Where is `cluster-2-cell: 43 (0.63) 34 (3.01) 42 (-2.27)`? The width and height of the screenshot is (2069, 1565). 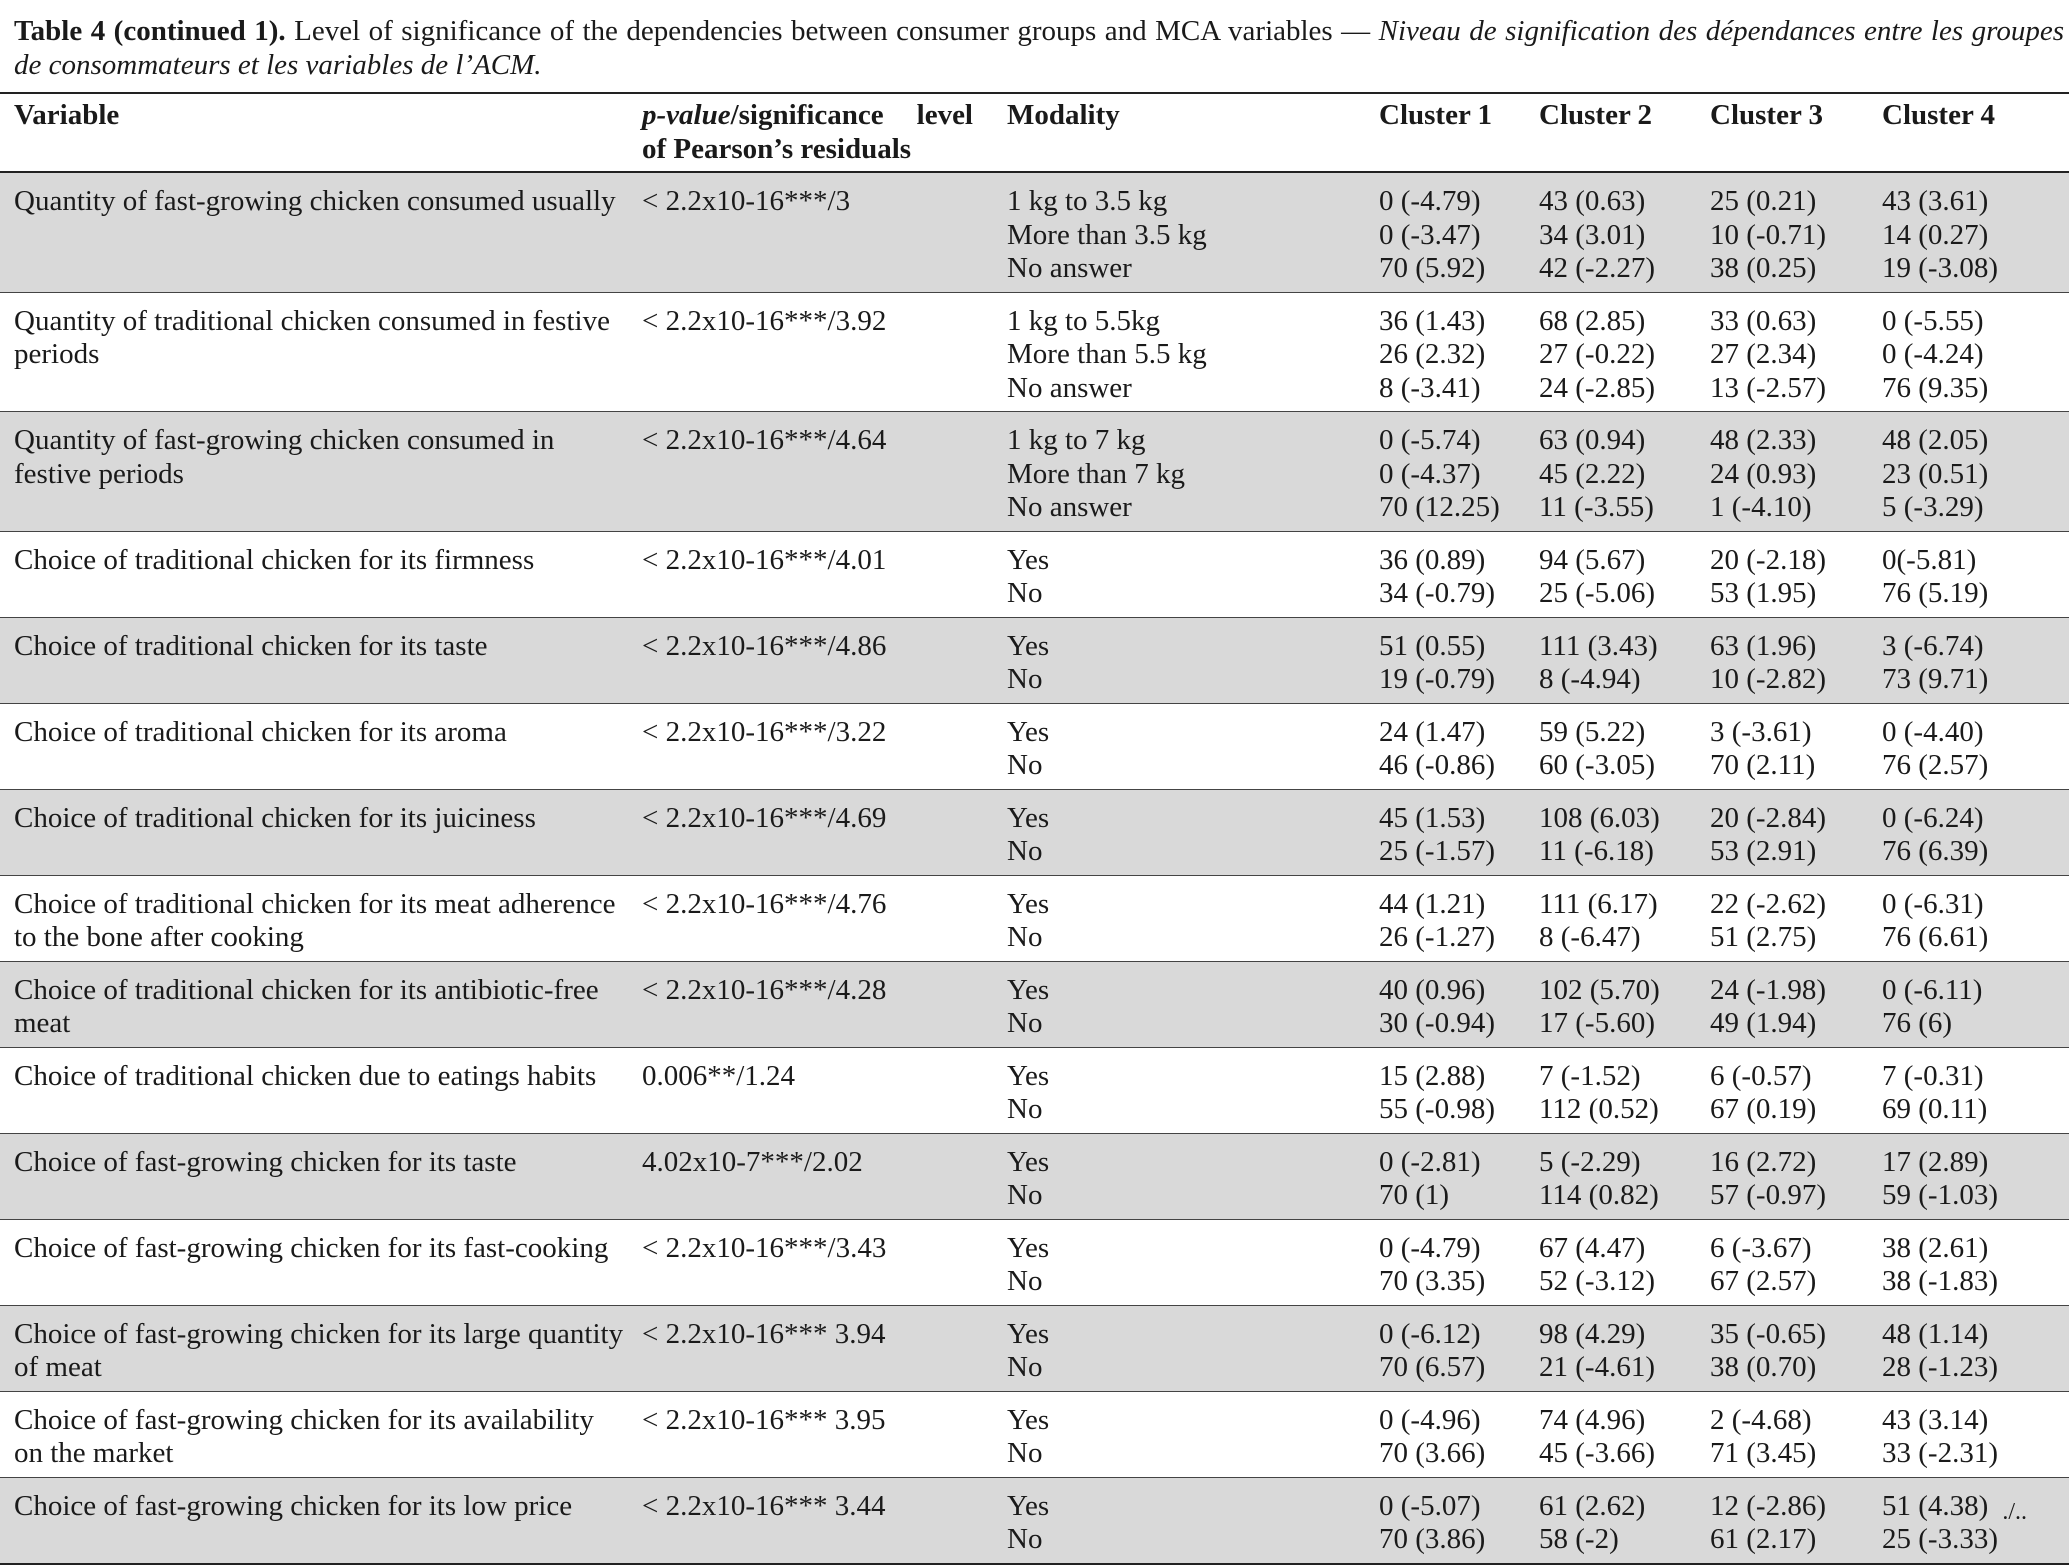
cluster-2-cell: 43 (0.63) 34 (3.01) 42 (-2.27) is located at coordinates (1610, 232).